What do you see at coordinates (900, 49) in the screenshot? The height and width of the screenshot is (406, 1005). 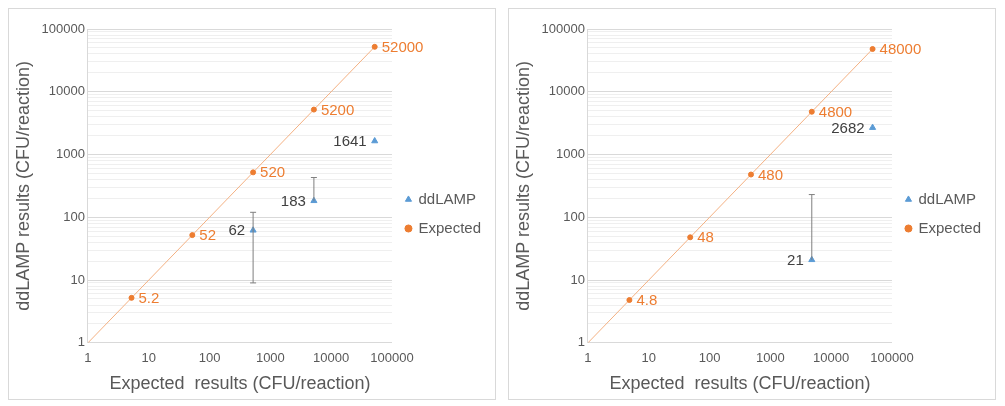 I see `data-label: 48000` at bounding box center [900, 49].